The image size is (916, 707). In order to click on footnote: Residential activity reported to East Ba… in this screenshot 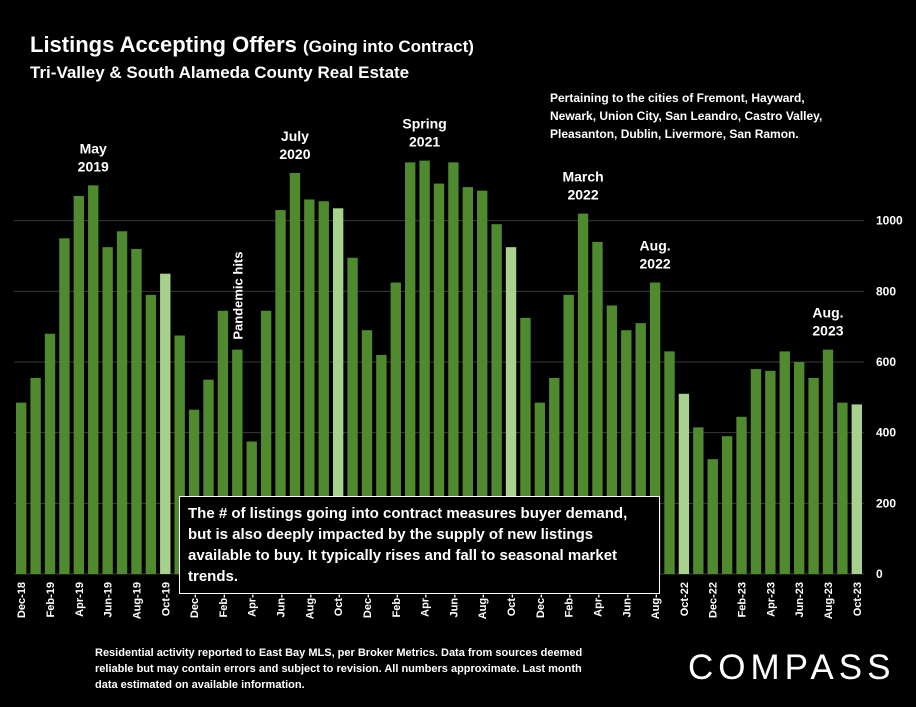, I will do `click(339, 669)`.